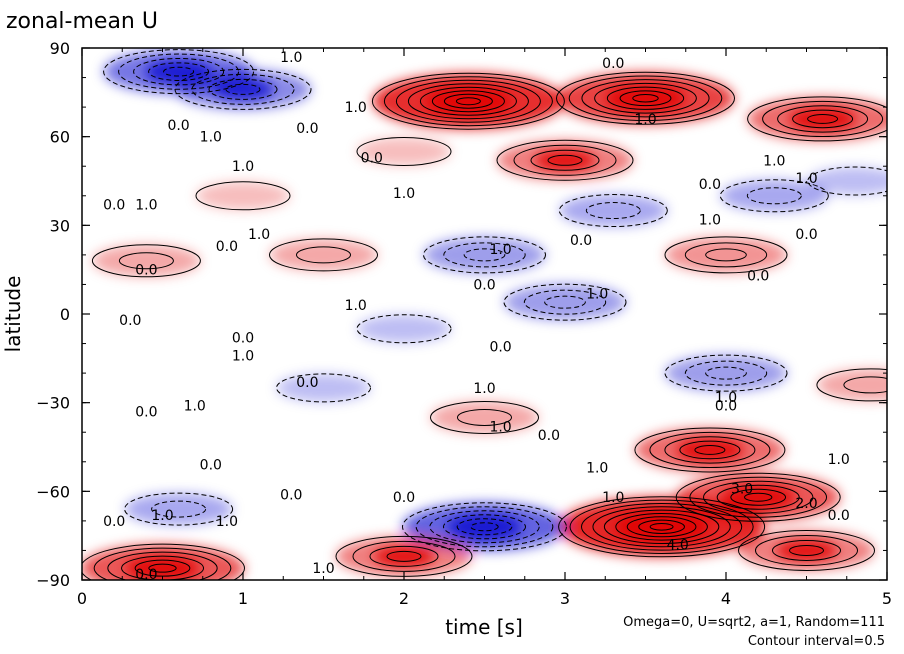 The width and height of the screenshot is (904, 654). I want to click on y-tick-label: 90, so click(60, 48).